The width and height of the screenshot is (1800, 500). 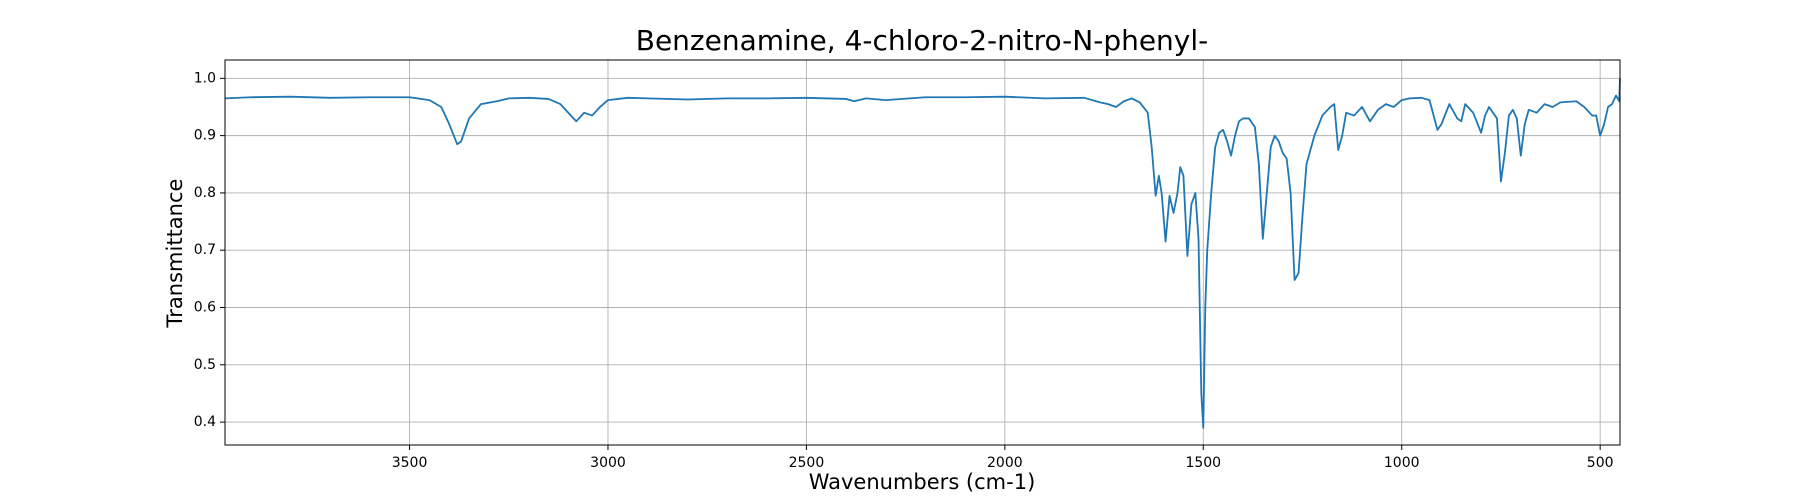 I want to click on y-tick-label: 0.8, so click(x=205, y=193).